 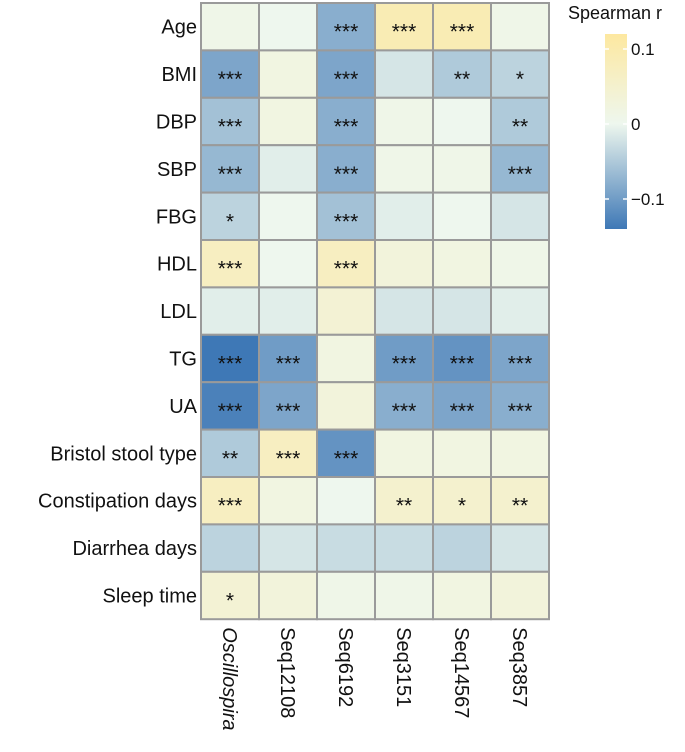 I want to click on row-label: TG, so click(x=183, y=360).